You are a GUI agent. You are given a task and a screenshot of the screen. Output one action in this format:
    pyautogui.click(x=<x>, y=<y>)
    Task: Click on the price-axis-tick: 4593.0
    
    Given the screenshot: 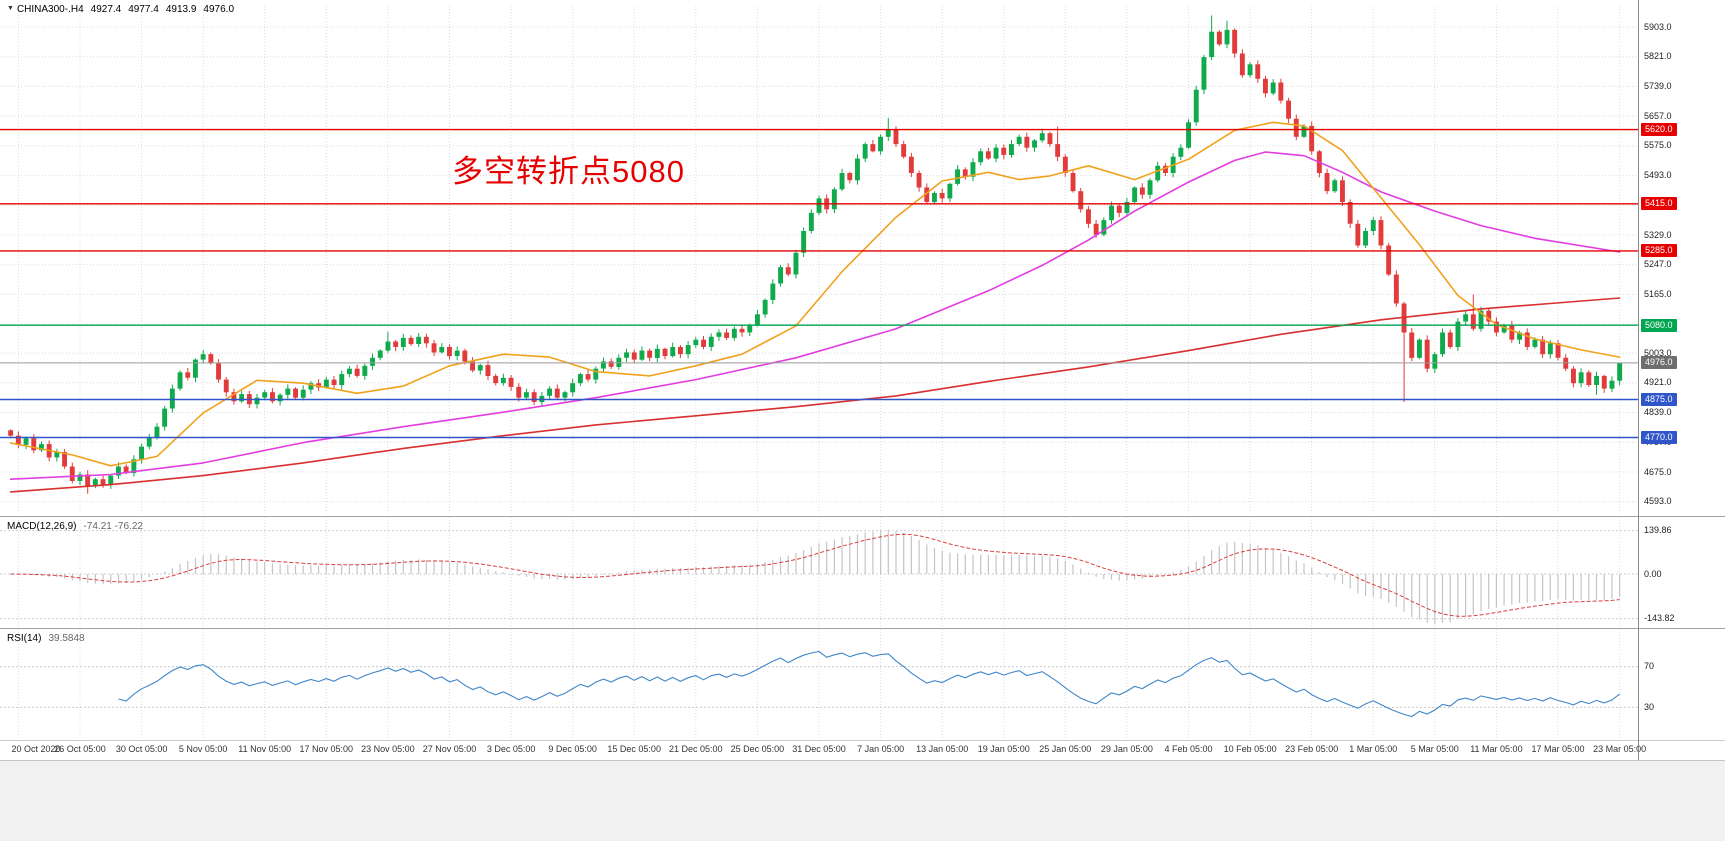 What is the action you would take?
    pyautogui.click(x=1658, y=501)
    